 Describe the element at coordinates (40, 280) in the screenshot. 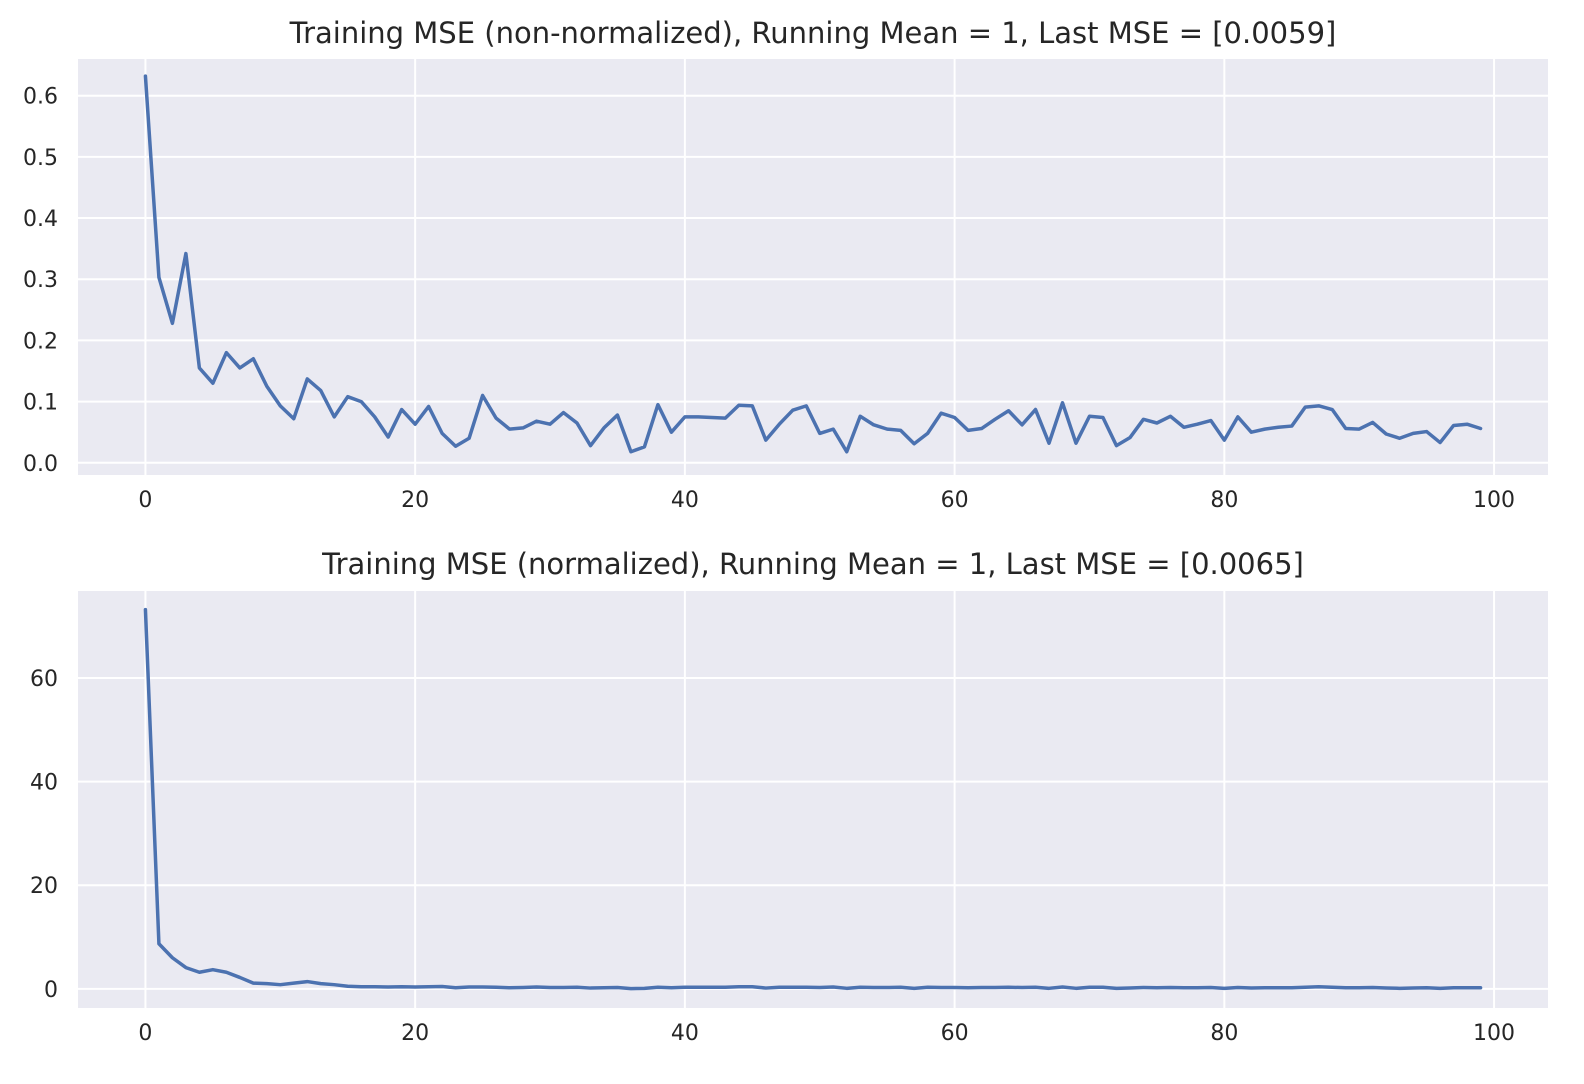

I see `y-tick-label: 0.3` at that location.